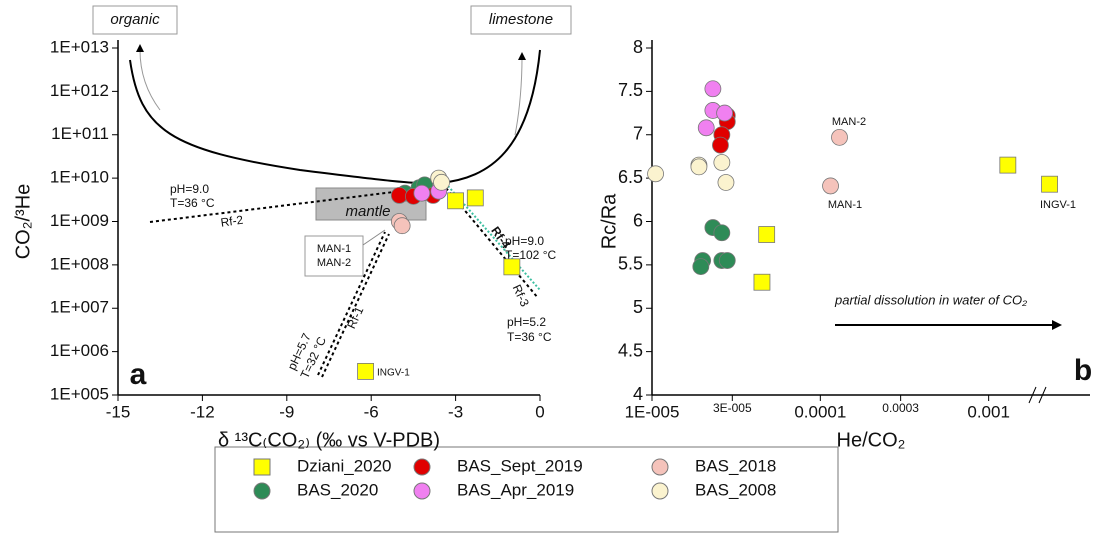  What do you see at coordinates (23, 222) in the screenshot?
I see `y-axis-title: CO₂/³He` at bounding box center [23, 222].